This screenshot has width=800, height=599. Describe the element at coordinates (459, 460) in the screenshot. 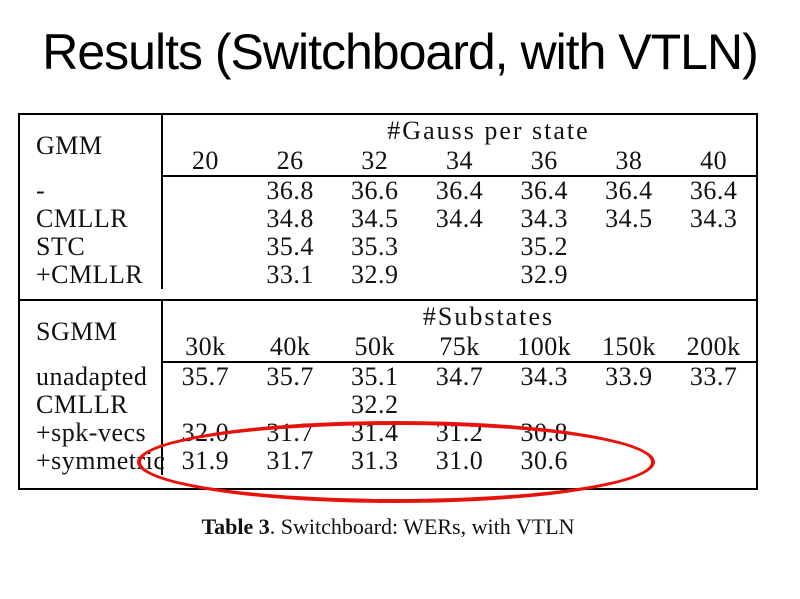

I see `wer-value: 31.0` at that location.